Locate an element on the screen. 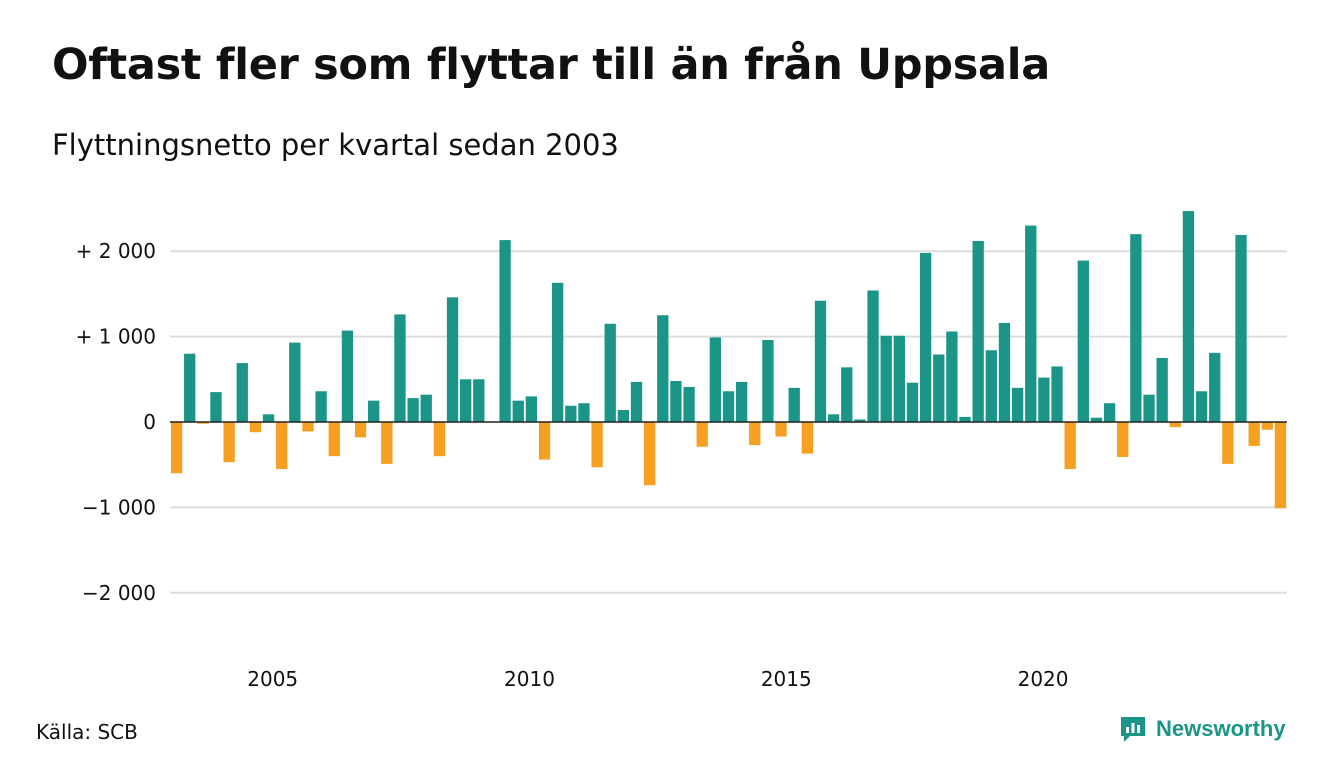 This screenshot has width=1340, height=780. y-tick-label: −2 000 is located at coordinates (119, 593).